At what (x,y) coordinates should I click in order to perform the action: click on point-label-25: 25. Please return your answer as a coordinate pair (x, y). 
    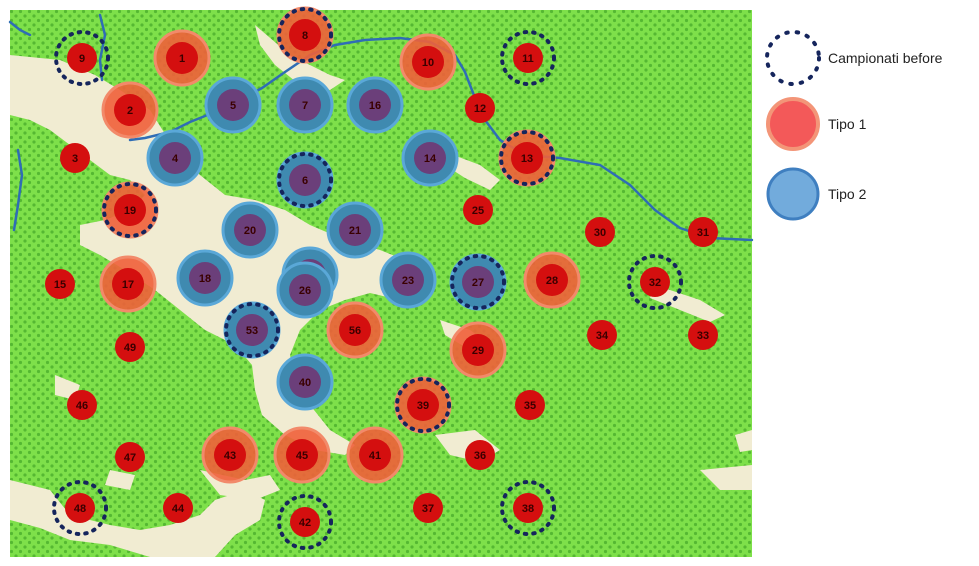
    Looking at the image, I should click on (478, 211).